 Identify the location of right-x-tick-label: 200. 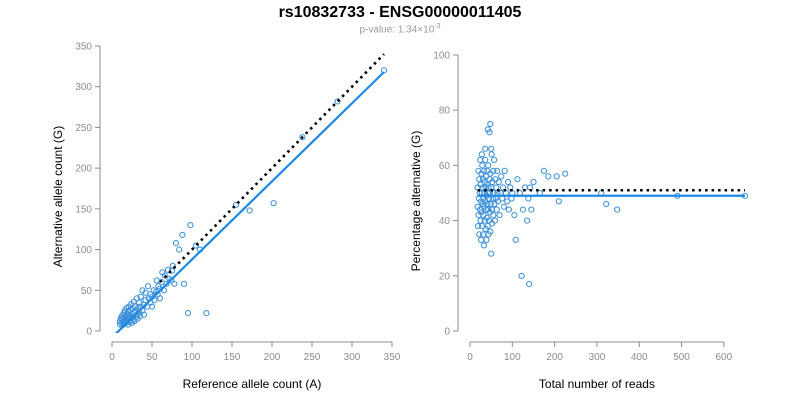
(554, 357).